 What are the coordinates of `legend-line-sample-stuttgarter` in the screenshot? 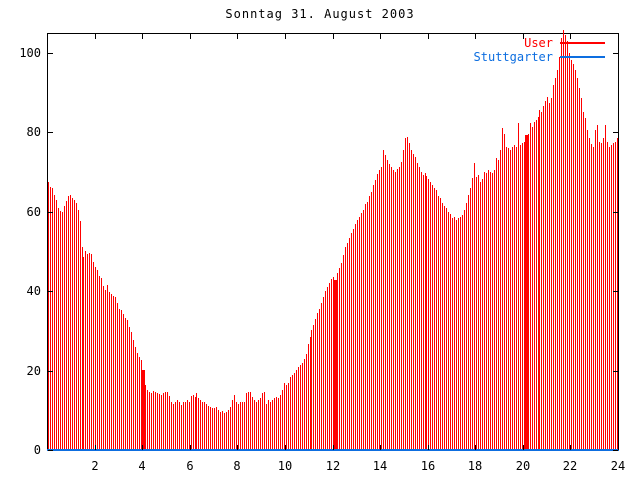 It's located at (582, 57).